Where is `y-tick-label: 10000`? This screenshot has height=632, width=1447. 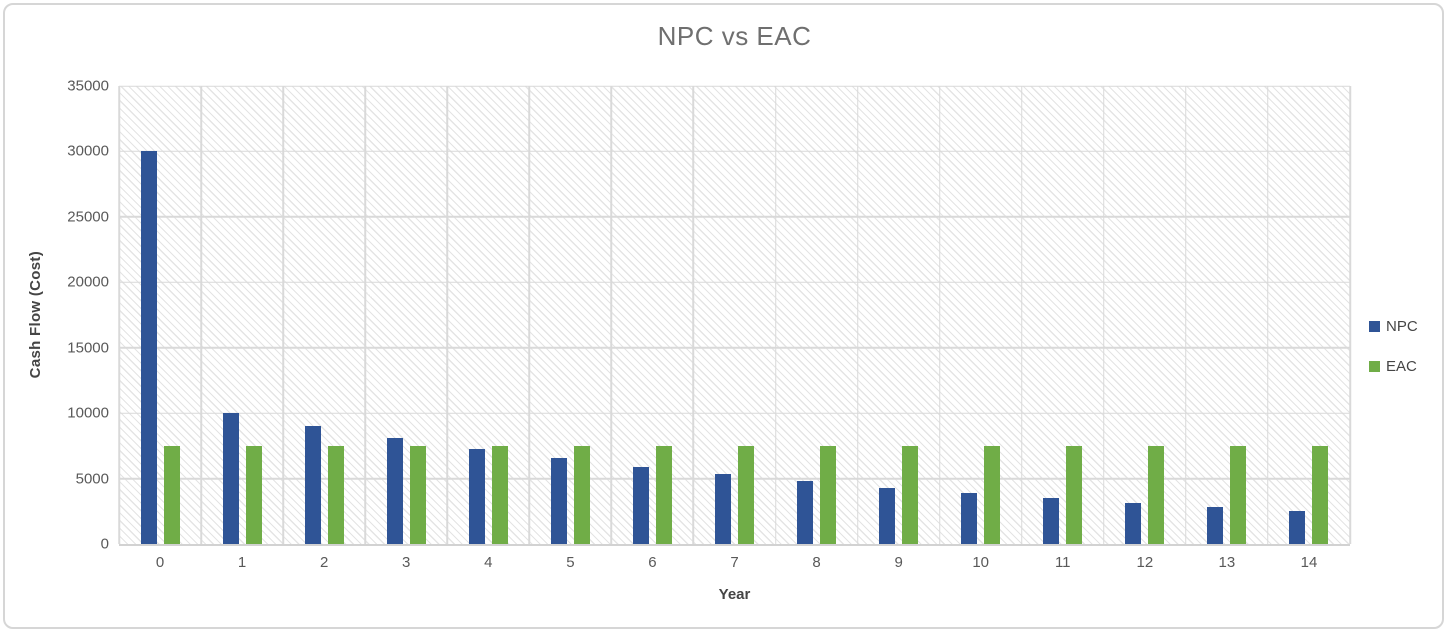
y-tick-label: 10000 is located at coordinates (88, 413).